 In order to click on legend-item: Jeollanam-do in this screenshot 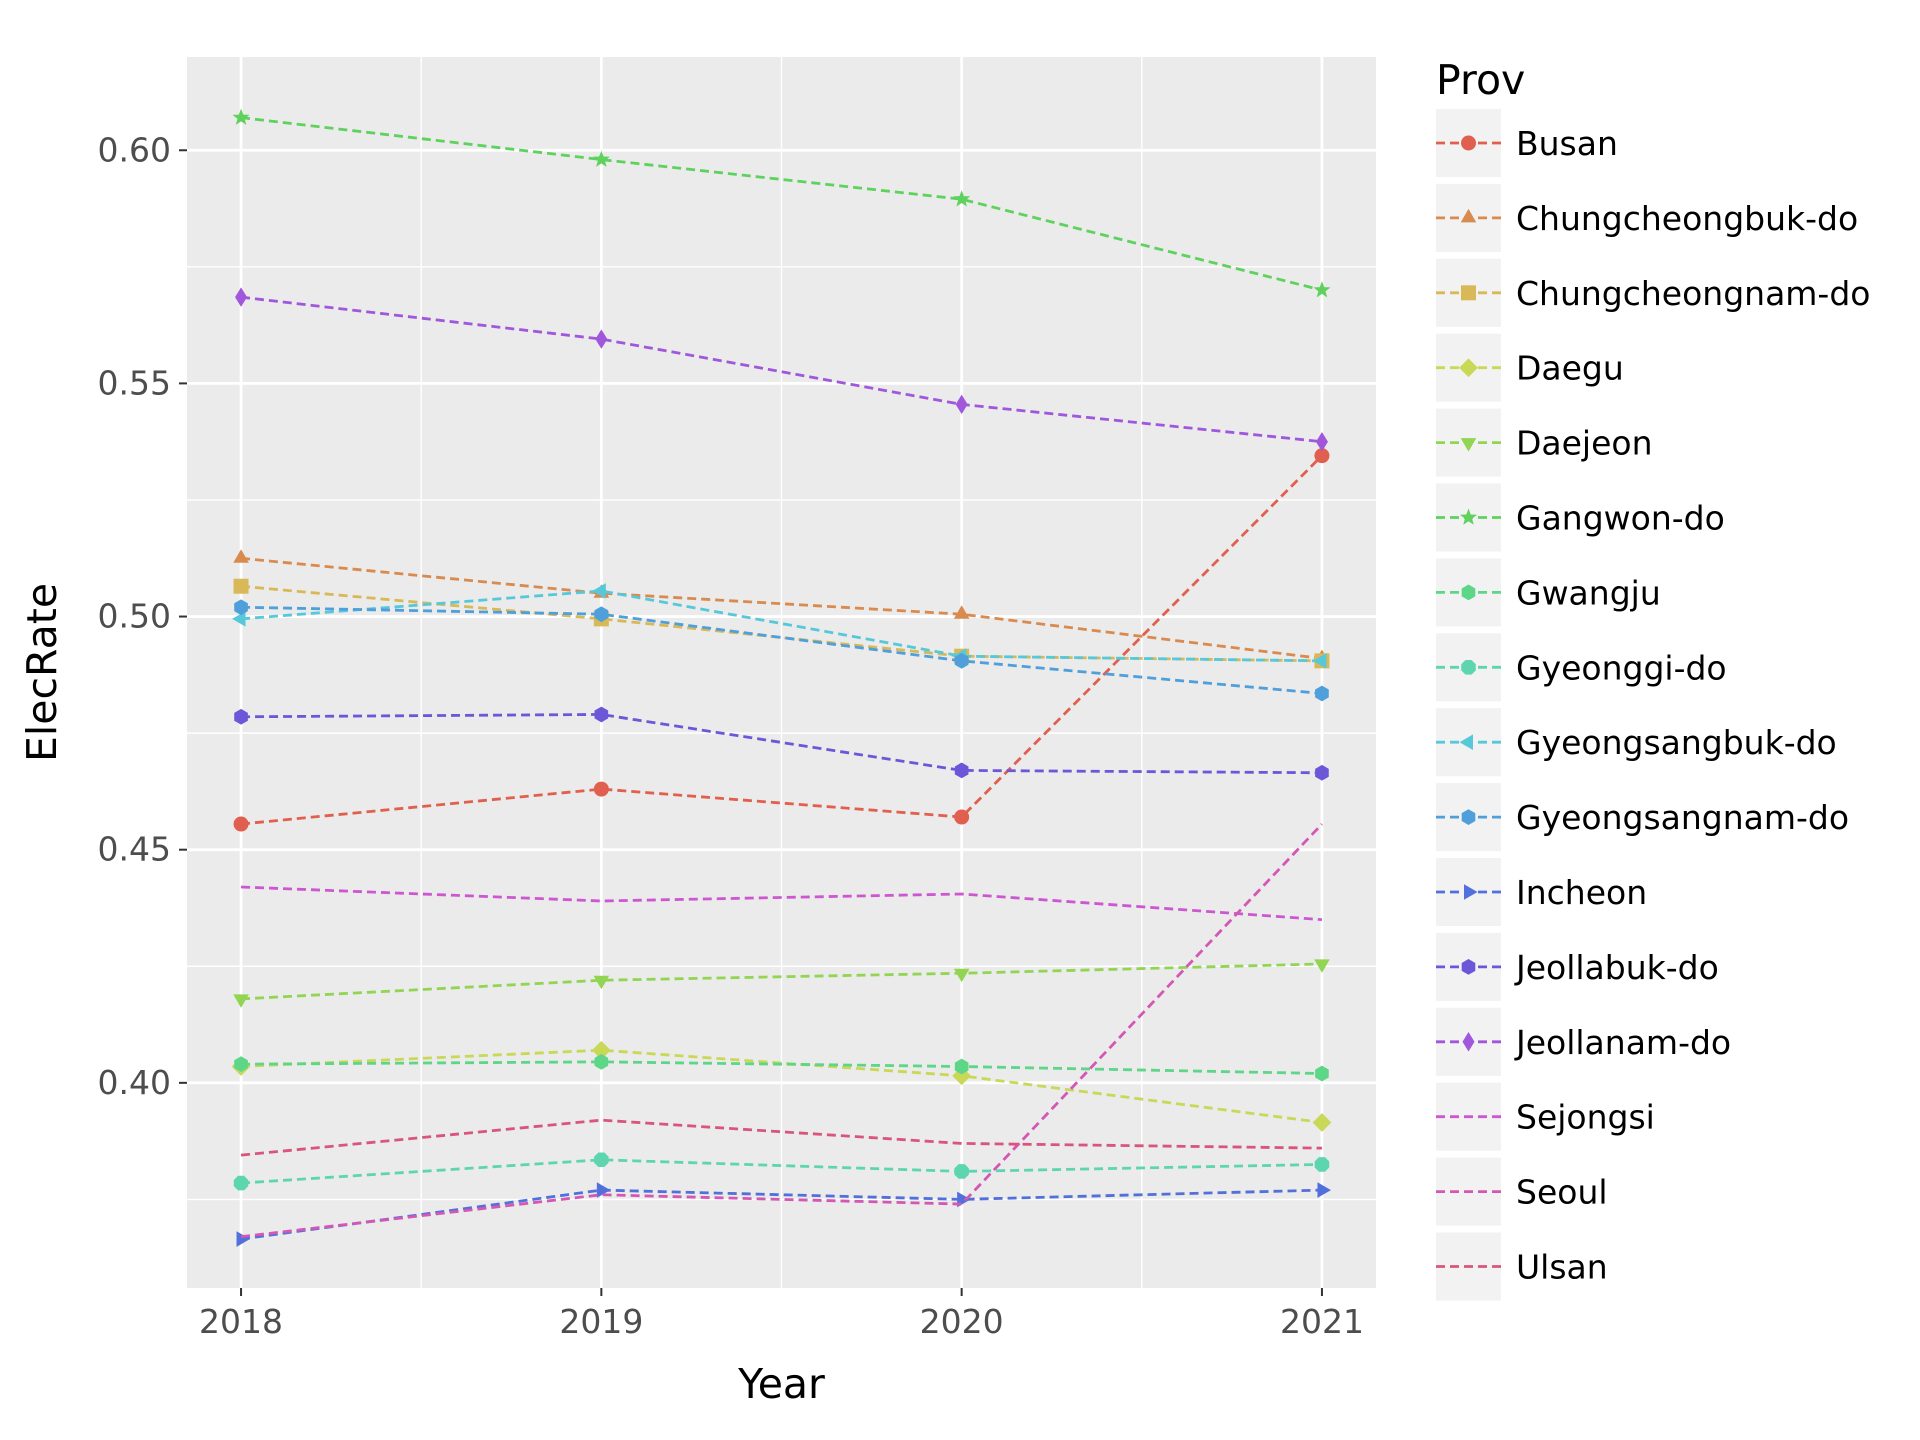, I will do `click(1583, 1041)`.